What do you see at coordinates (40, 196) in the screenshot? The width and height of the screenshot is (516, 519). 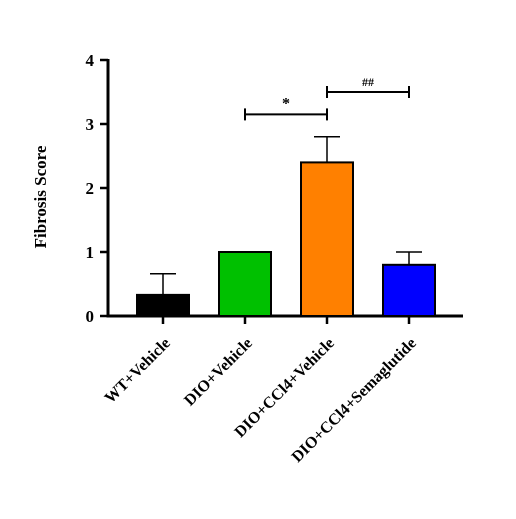 I see `y-axis-label: Fibrosis Score` at bounding box center [40, 196].